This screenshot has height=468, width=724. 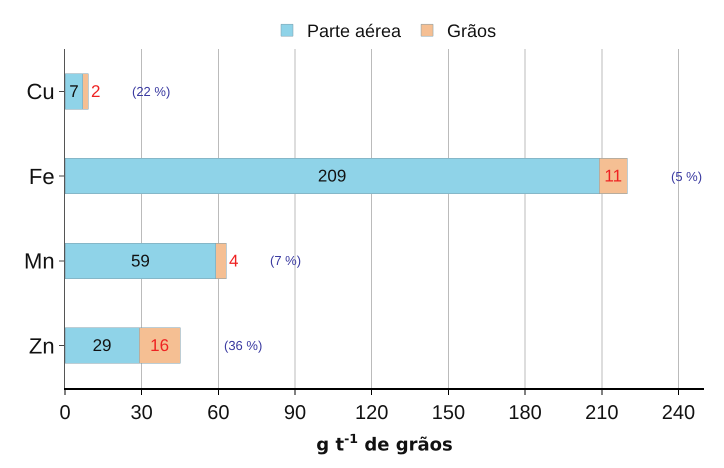 I want to click on y-tick-label: Zn, so click(x=41, y=345).